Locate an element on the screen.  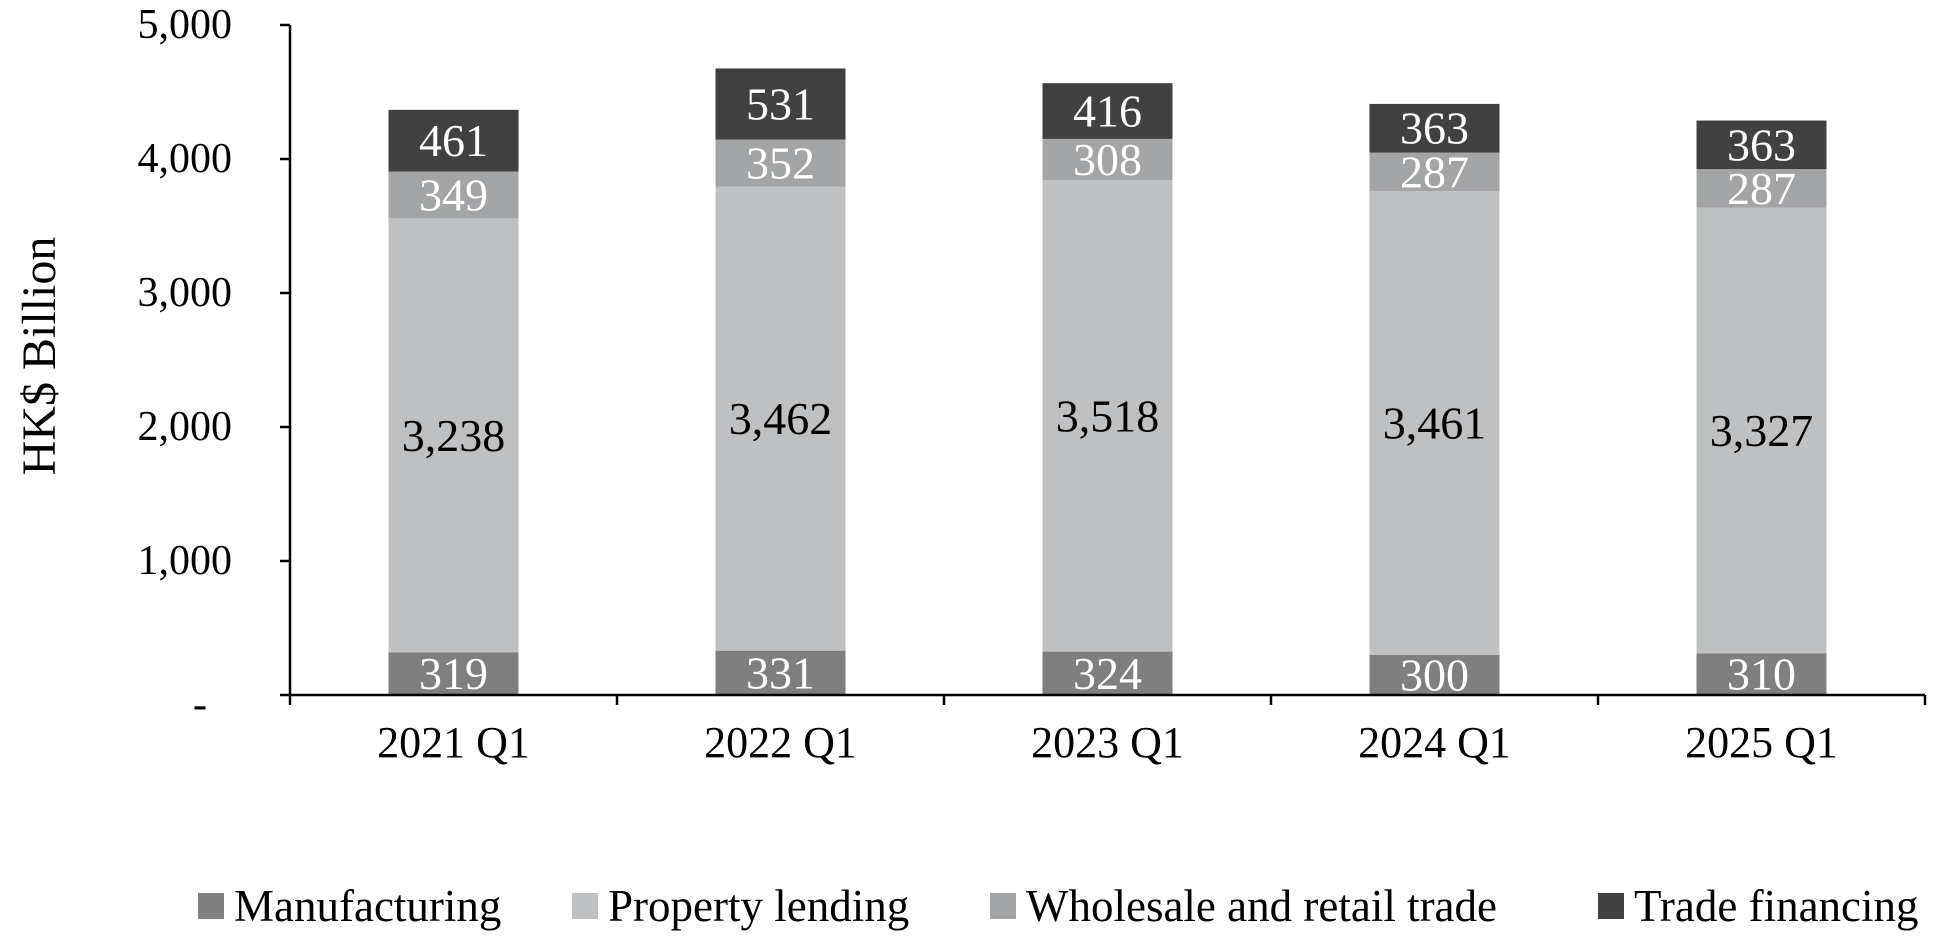
data-label: 300 is located at coordinates (1434, 674).